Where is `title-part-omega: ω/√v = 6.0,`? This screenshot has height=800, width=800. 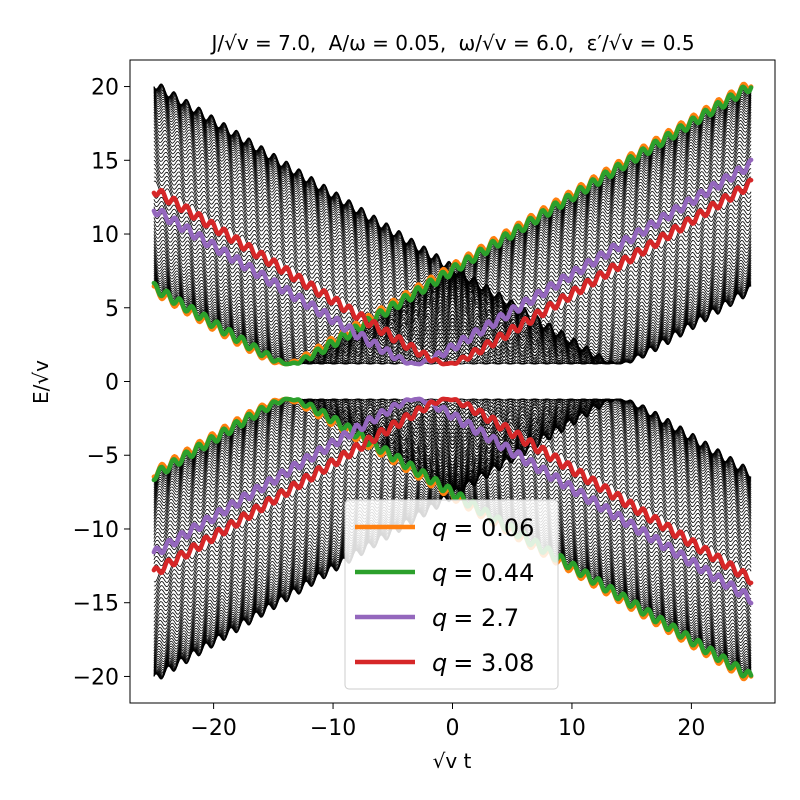 title-part-omega: ω/√v = 6.0, is located at coordinates (517, 43).